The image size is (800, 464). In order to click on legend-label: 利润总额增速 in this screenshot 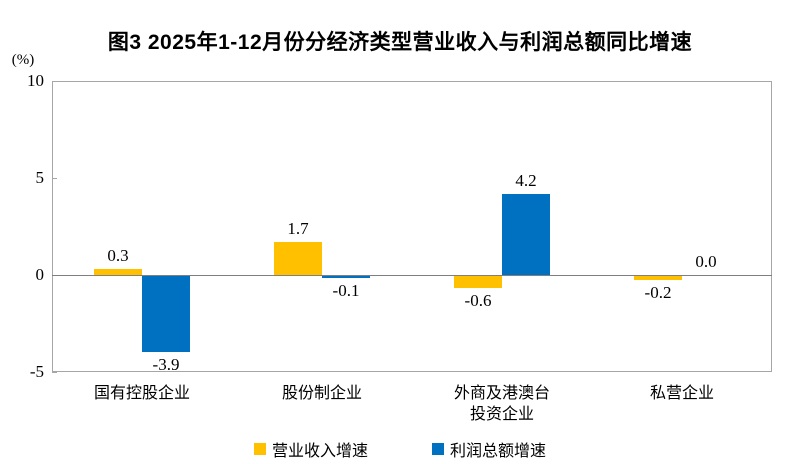, I will do `click(498, 451)`.